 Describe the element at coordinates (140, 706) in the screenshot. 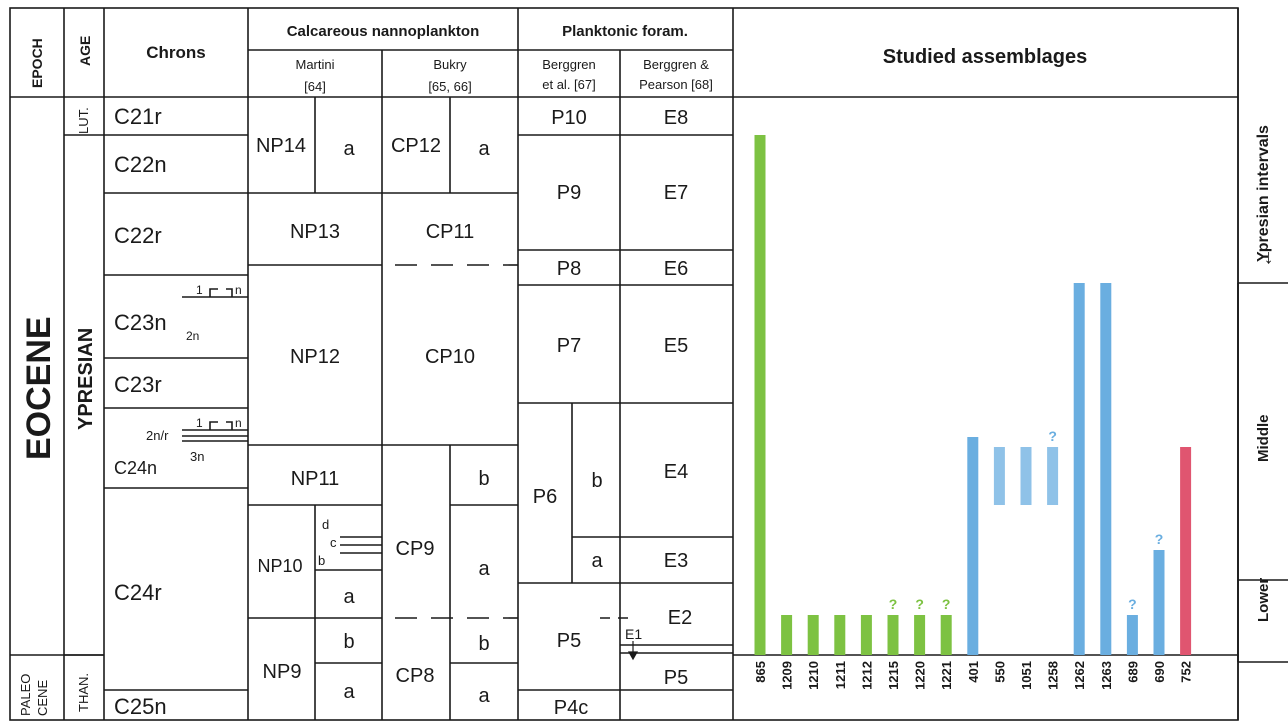

I see `chron-c25n: C25n` at that location.